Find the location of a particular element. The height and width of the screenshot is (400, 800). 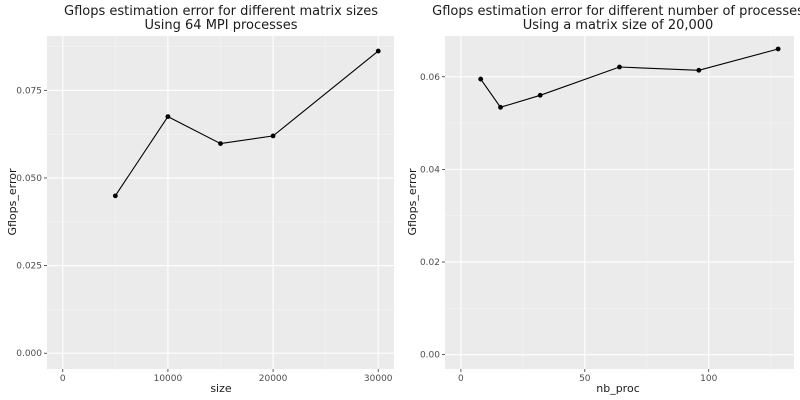

x-tick-label: 10000 is located at coordinates (168, 379).